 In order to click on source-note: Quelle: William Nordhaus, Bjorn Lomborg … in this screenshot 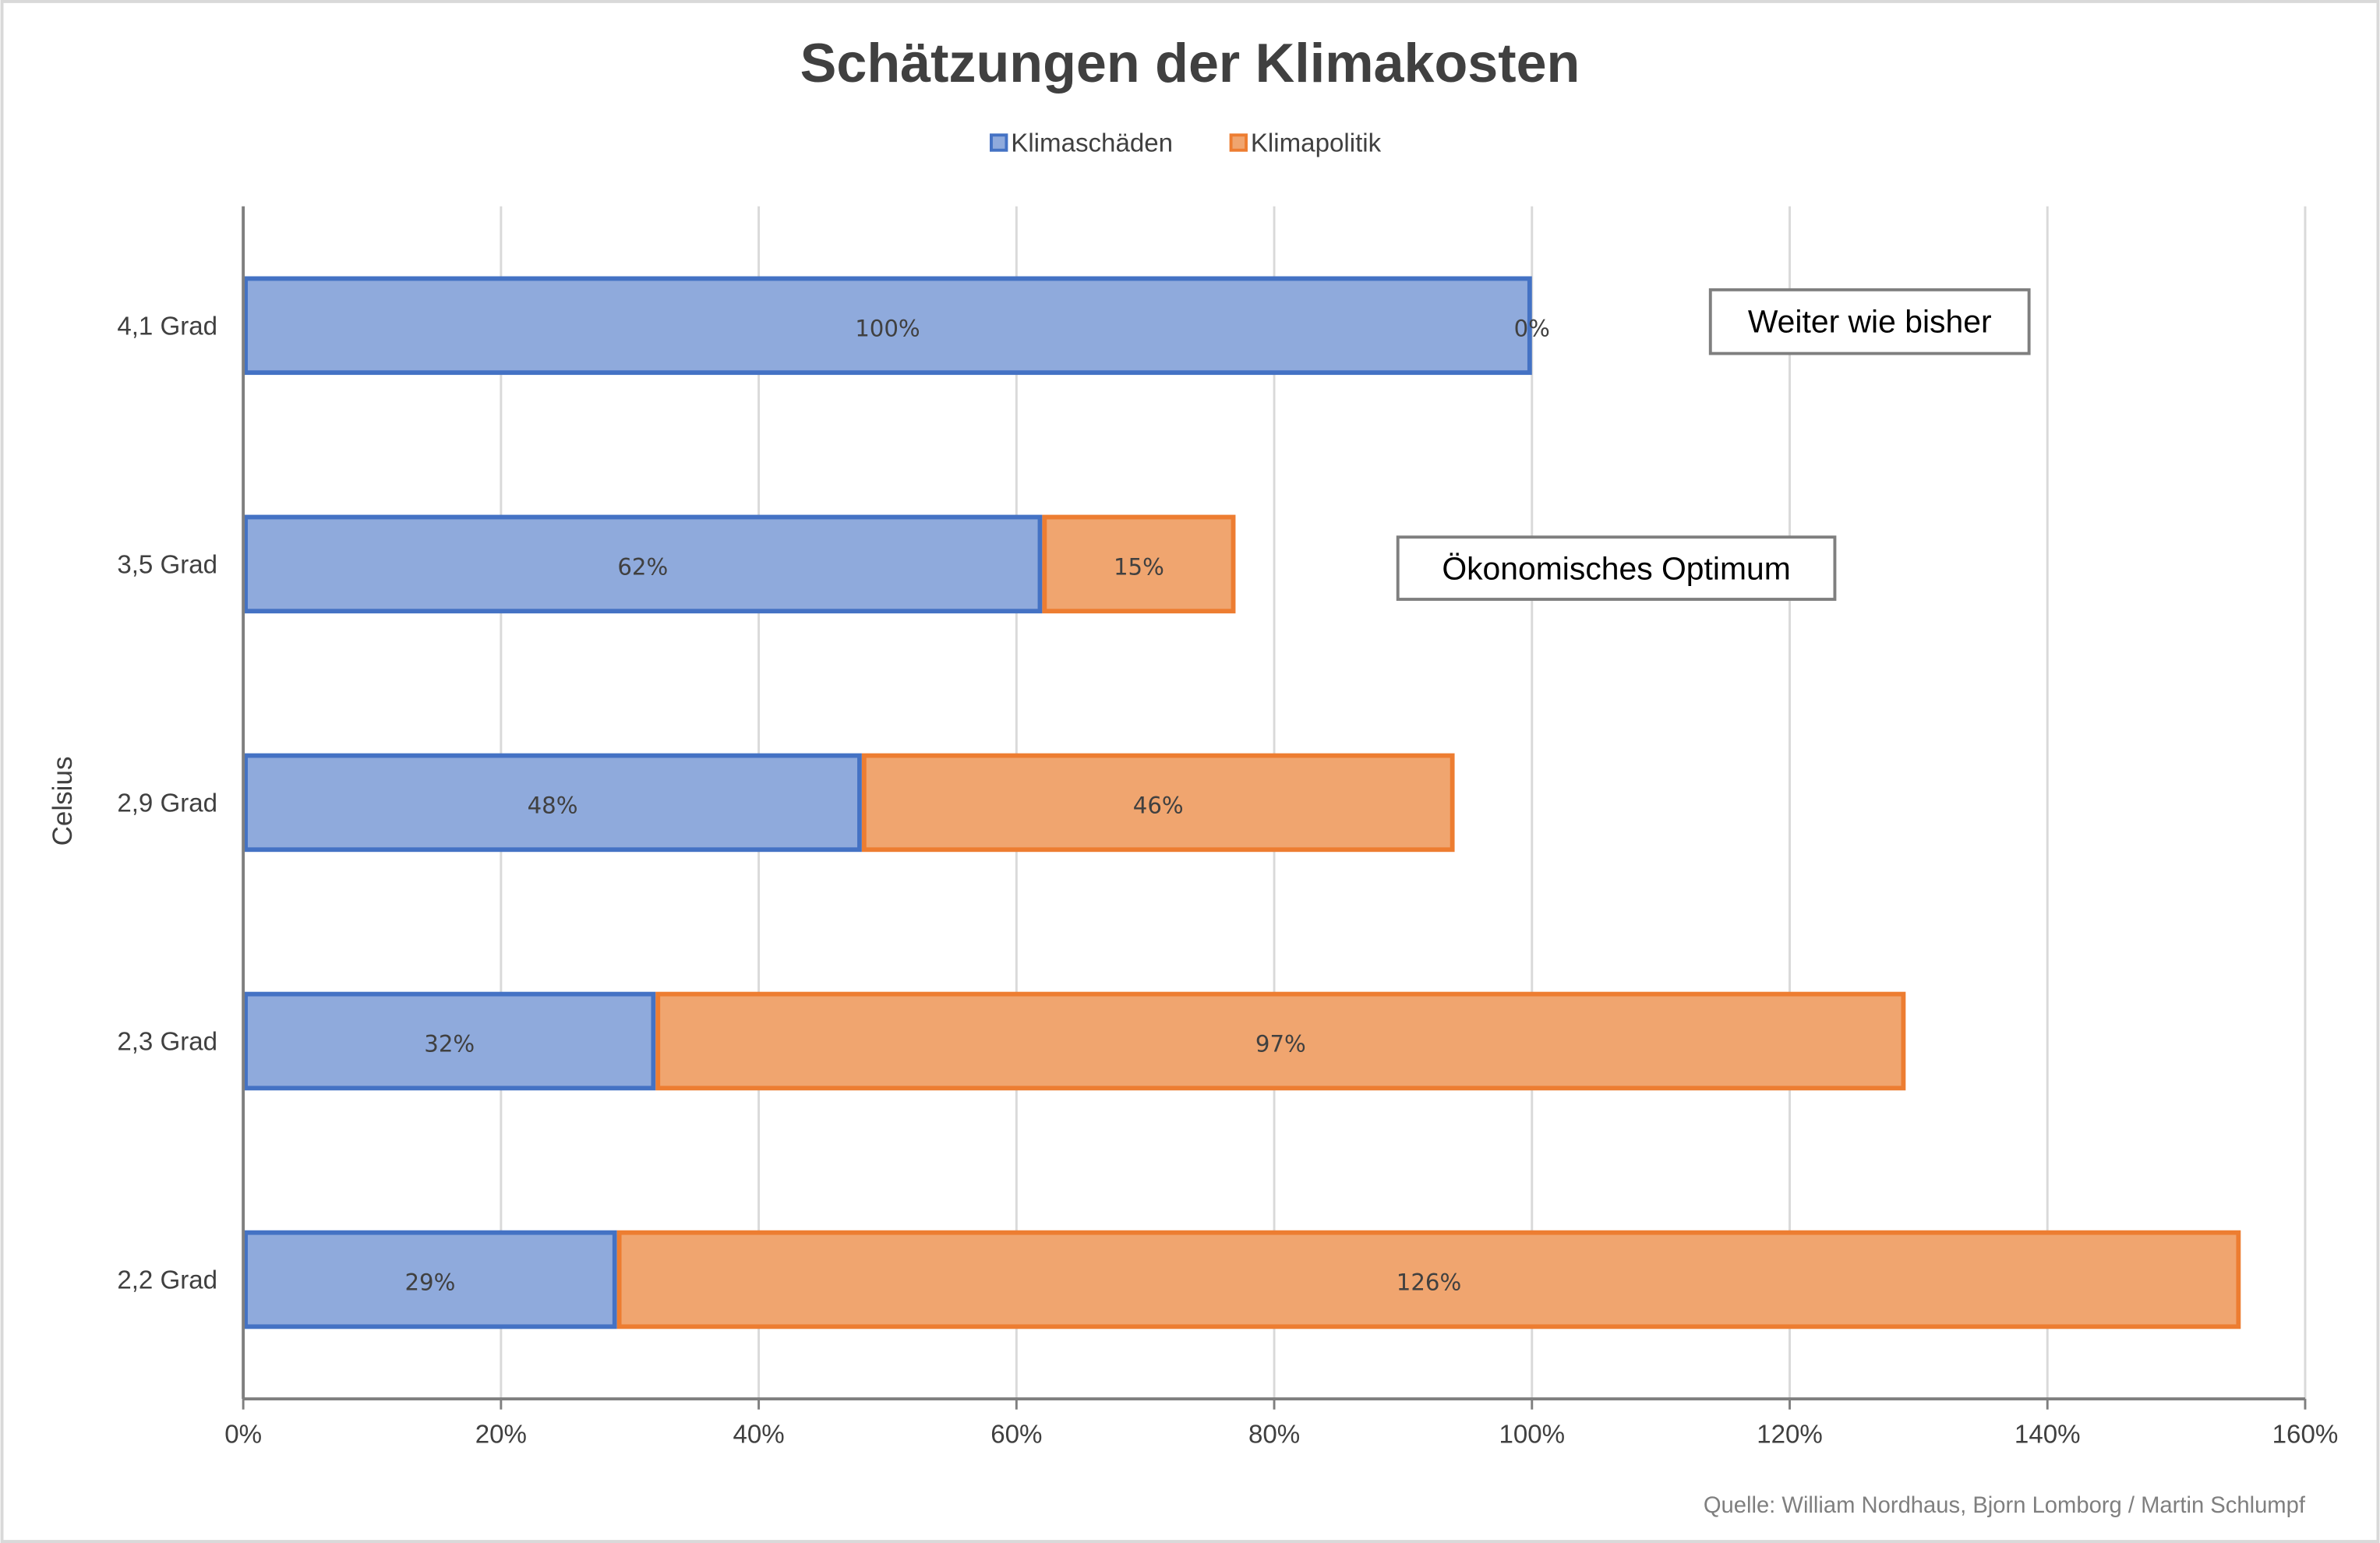, I will do `click(2005, 1505)`.